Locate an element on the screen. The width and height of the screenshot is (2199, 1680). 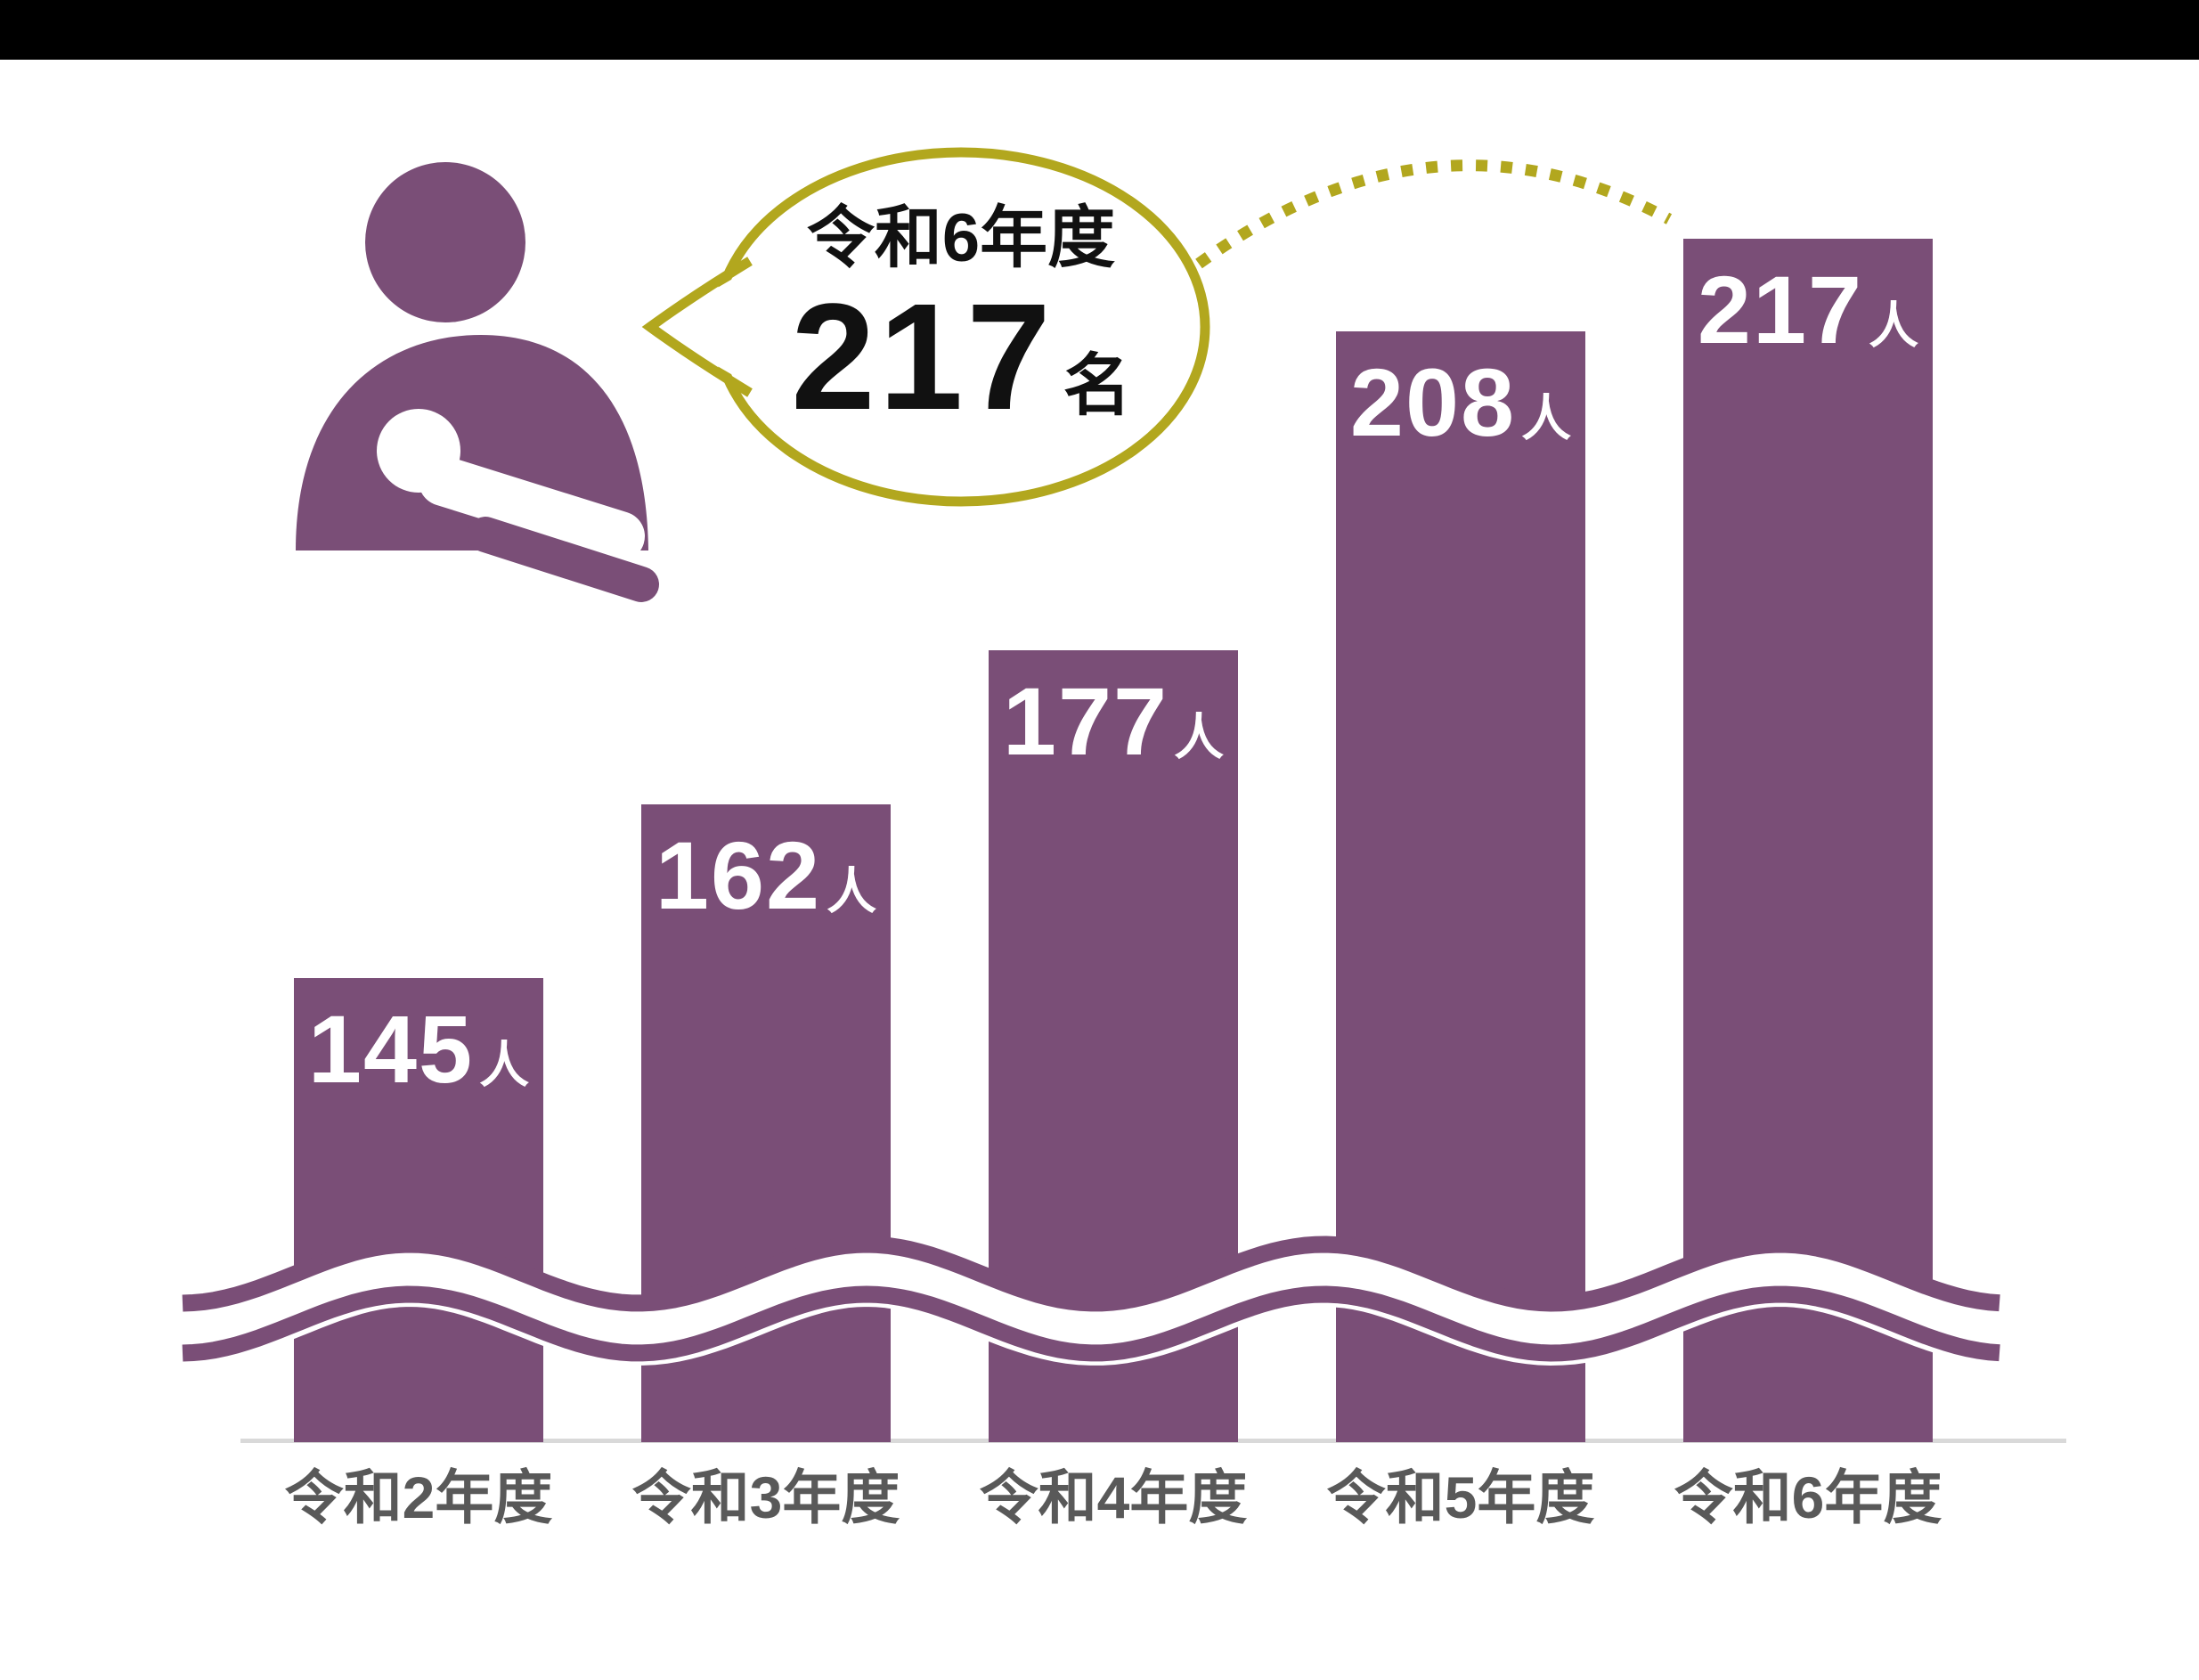
parent-arm is located at coordinates (563, 560).